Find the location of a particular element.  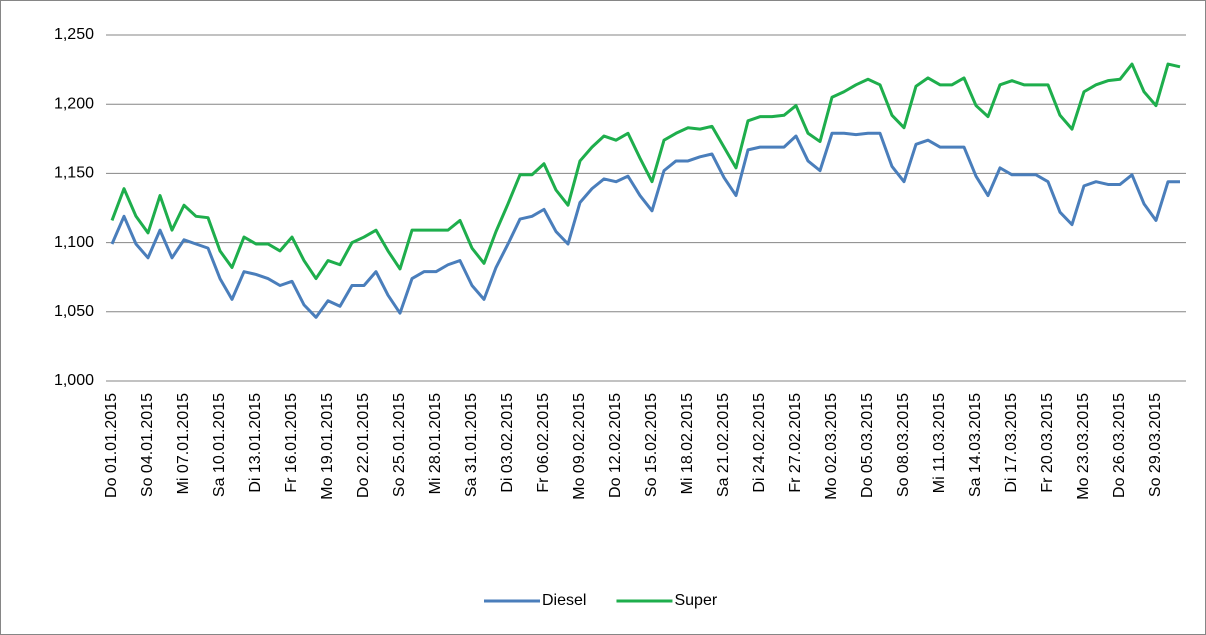

x-tick-label: Sa 14.03.2015 is located at coordinates (975, 445).